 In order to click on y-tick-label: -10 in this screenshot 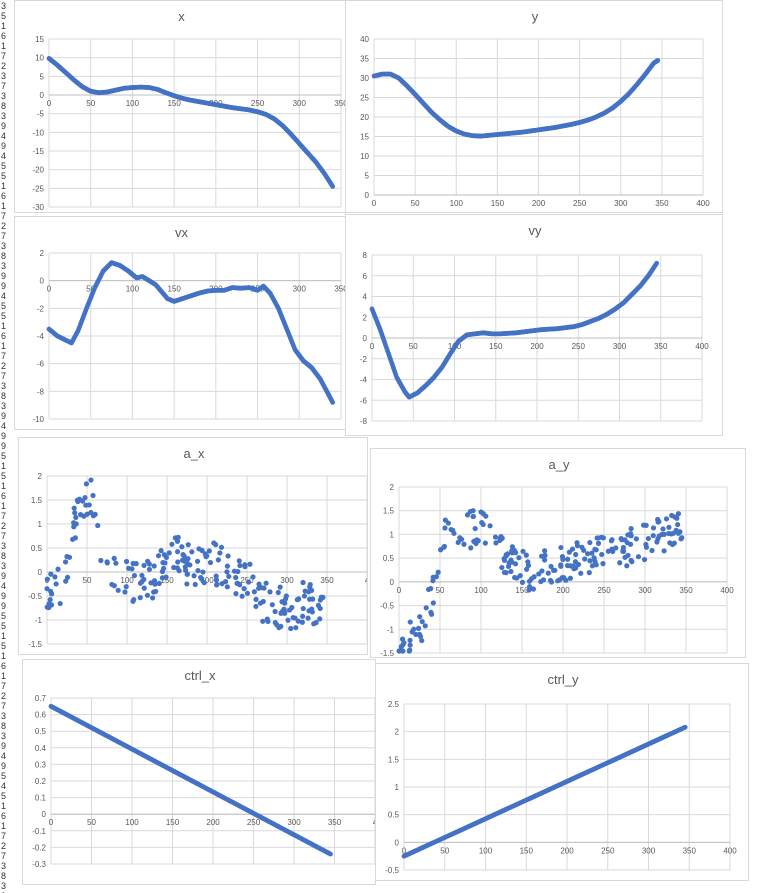, I will do `click(38, 419)`.